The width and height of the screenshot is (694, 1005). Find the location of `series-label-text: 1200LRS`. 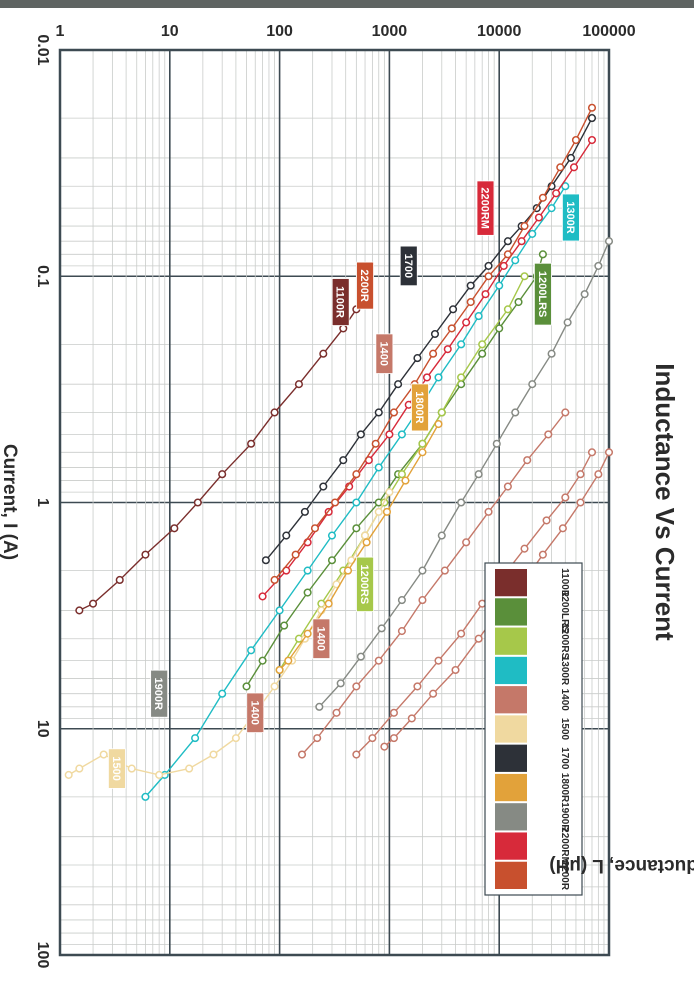

series-label-text: 1200LRS is located at coordinates (542, 294).